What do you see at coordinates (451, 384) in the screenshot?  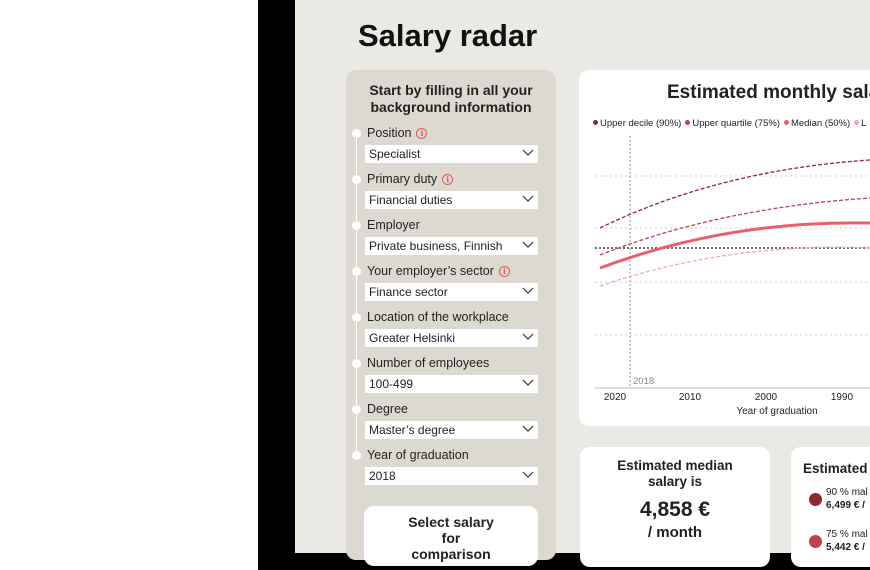 I see `dropdown: 100-499` at bounding box center [451, 384].